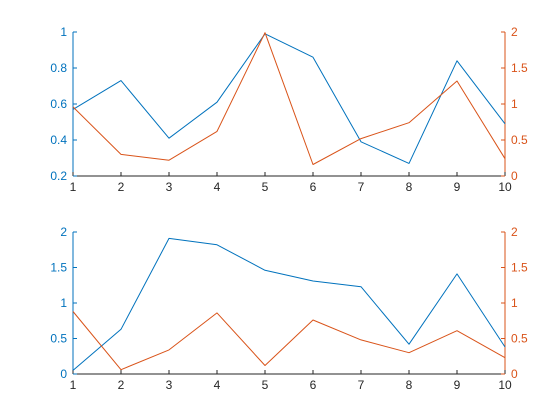 The height and width of the screenshot is (420, 560). Describe the element at coordinates (457, 385) in the screenshot. I see `bottom-x-tick-label: 9` at that location.